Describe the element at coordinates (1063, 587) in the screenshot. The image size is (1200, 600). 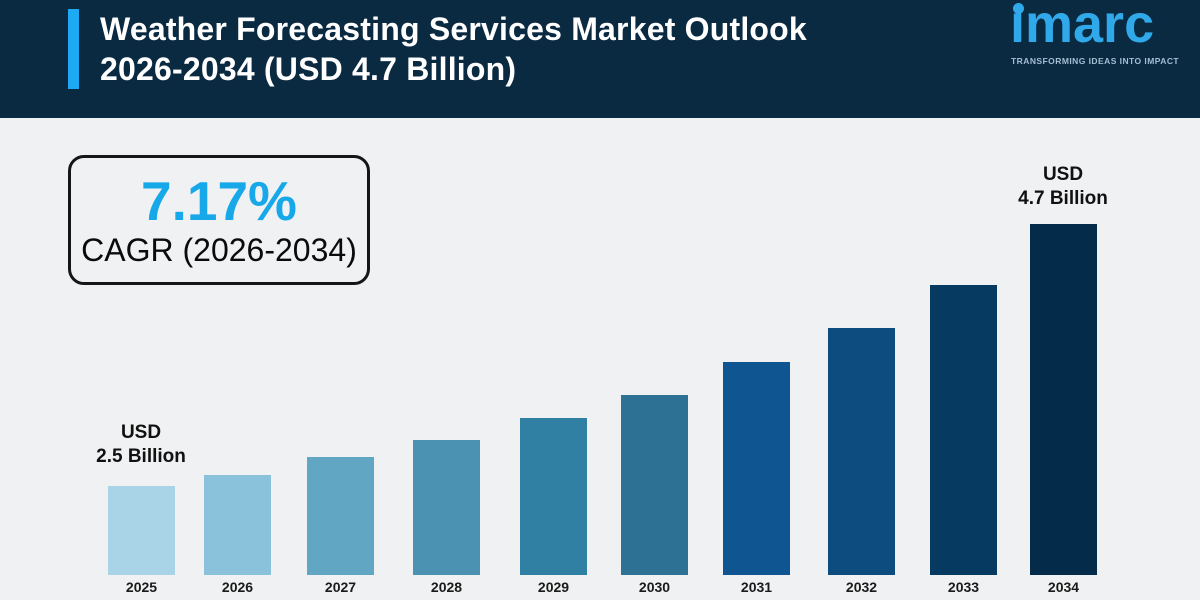
I see `x-tick-2034: 2034` at that location.